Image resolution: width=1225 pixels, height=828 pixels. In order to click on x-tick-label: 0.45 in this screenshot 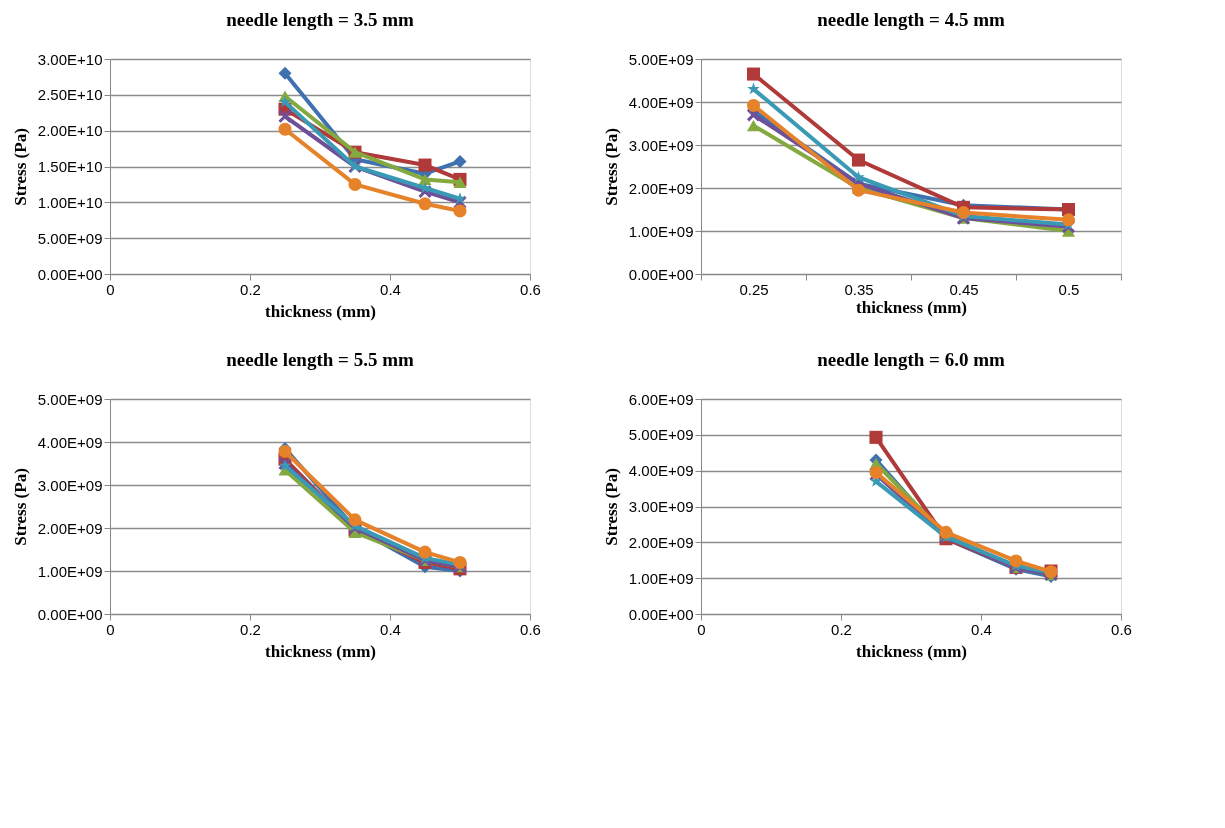, I will do `click(964, 289)`.